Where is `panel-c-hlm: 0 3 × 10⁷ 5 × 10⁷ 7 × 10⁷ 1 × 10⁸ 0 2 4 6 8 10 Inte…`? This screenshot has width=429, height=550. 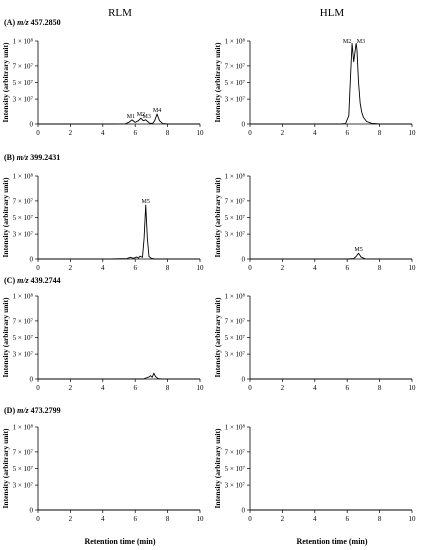
panel-c-hlm: 0 3 × 10⁷ 5 × 10⁷ 7 × 10⁷ 1 × 10⁸ 0 2 4 6 8 10 Inte… is located at coordinates (314, 342).